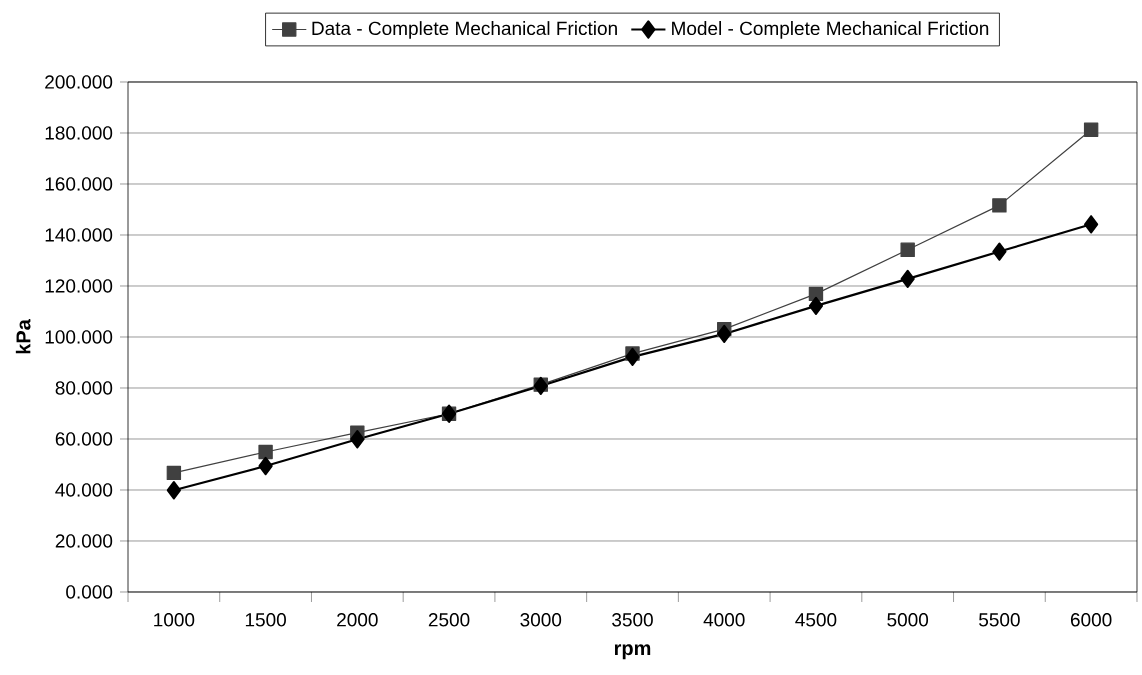 The image size is (1142, 675). I want to click on x-tick-label: 4000, so click(724, 620).